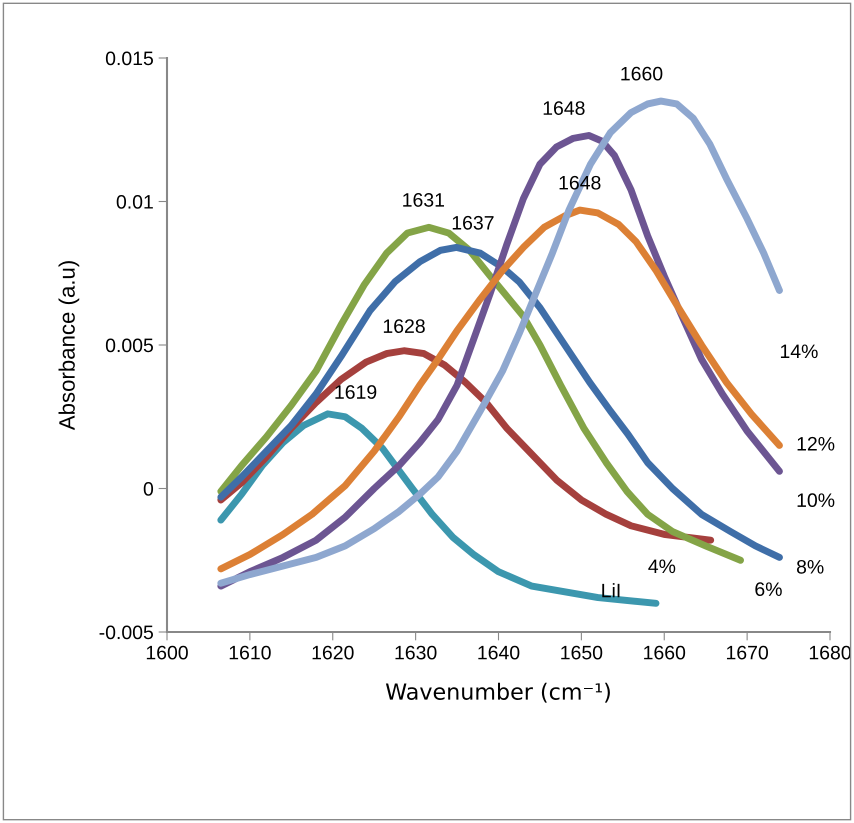 This screenshot has width=854, height=823. I want to click on x-tick-label: 1610, so click(250, 653).